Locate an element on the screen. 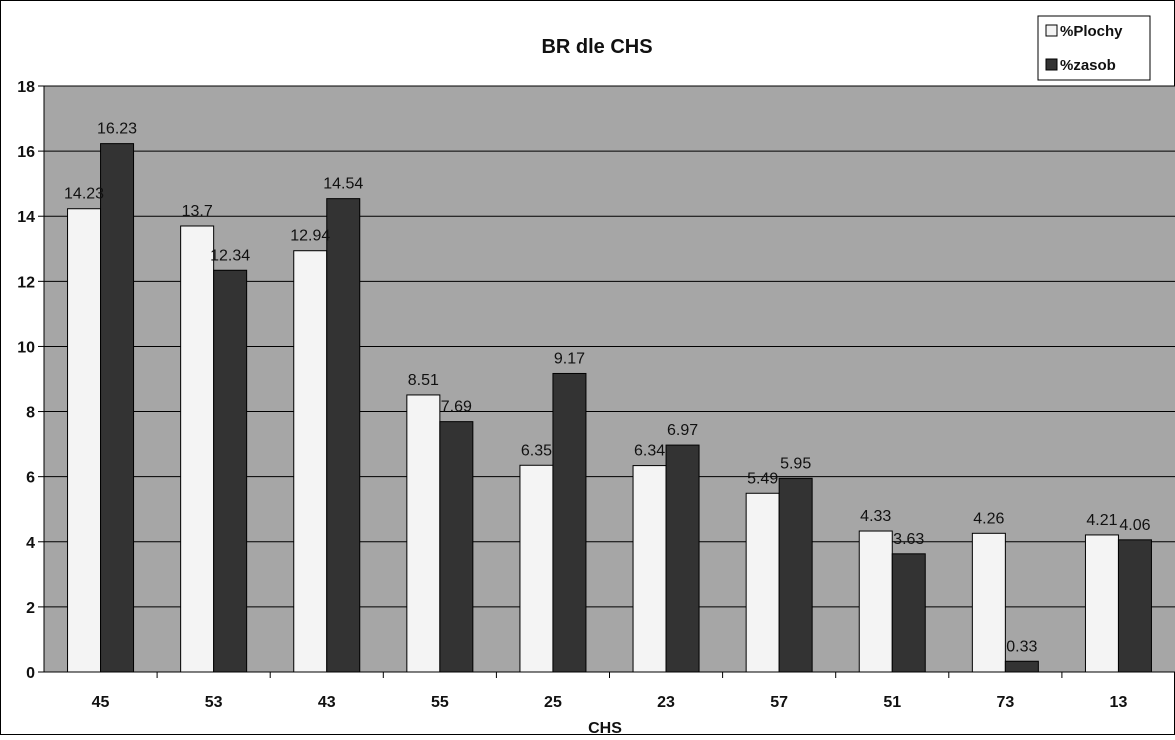  legend-label-plochy: %Plochy is located at coordinates (1091, 31).